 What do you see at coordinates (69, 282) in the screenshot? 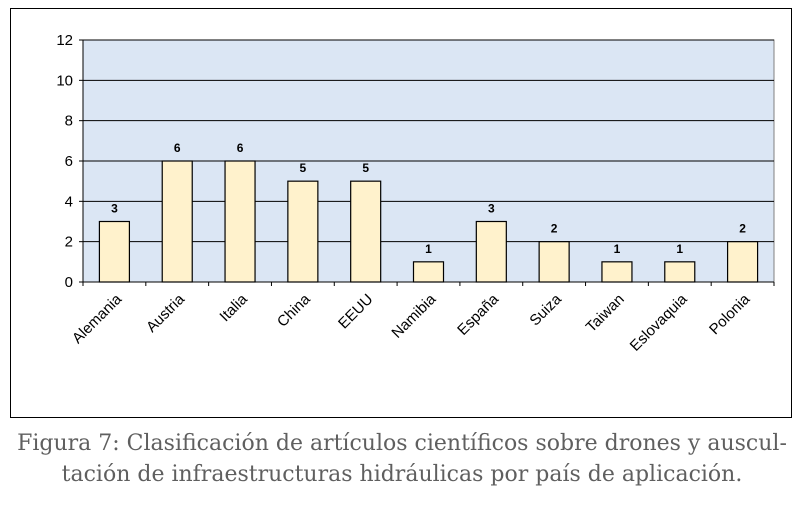
I see `y-tick-label: 0` at bounding box center [69, 282].